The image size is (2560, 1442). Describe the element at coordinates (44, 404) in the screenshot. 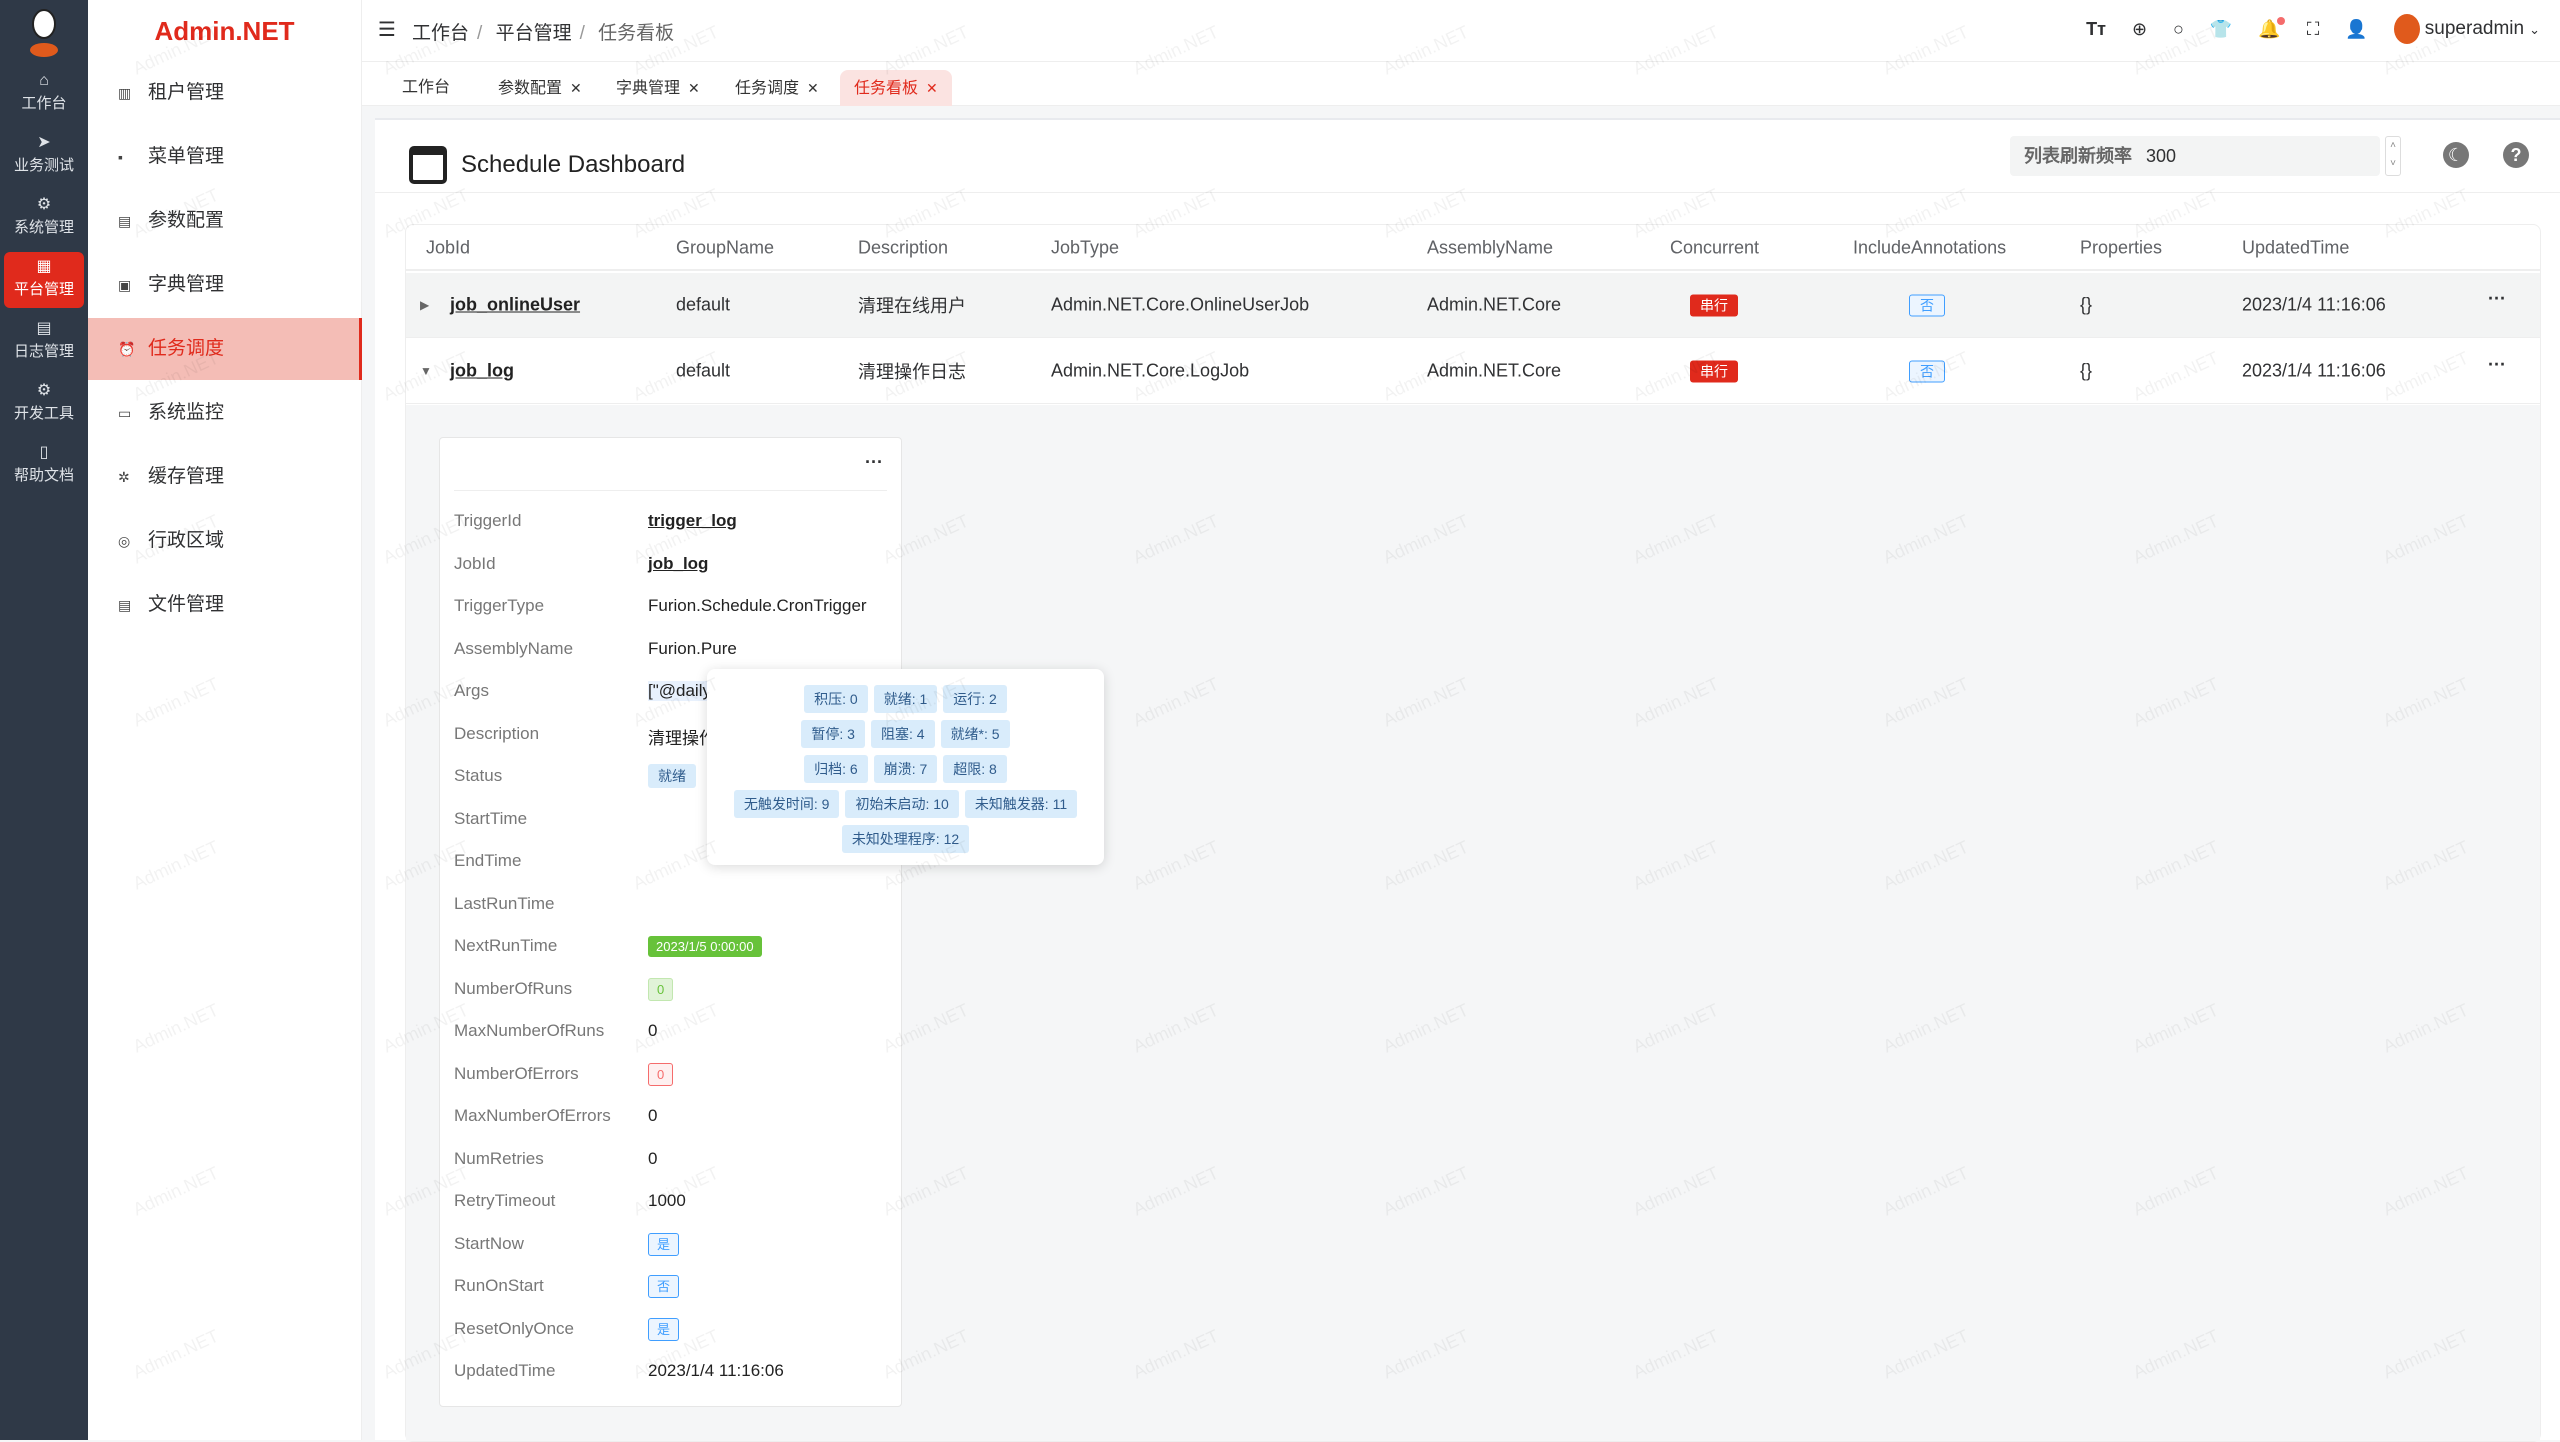

I see `rail-item: ⚙ 开发工具` at that location.